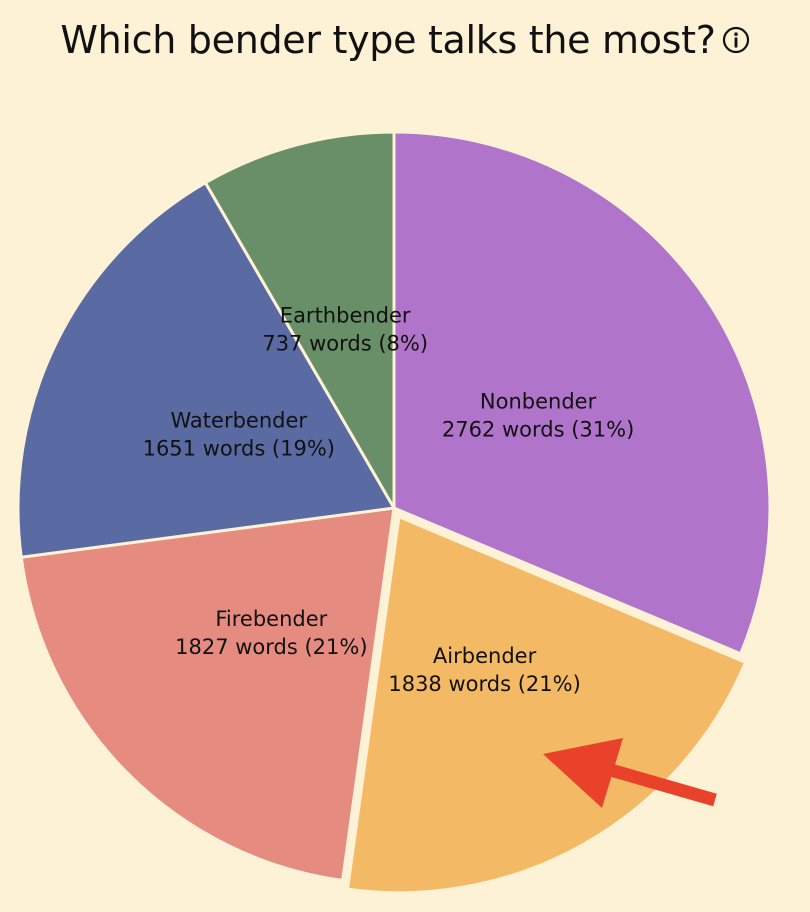 This screenshot has width=810, height=912. I want to click on slice-value-waterbender: 1651 words (19%), so click(239, 449).